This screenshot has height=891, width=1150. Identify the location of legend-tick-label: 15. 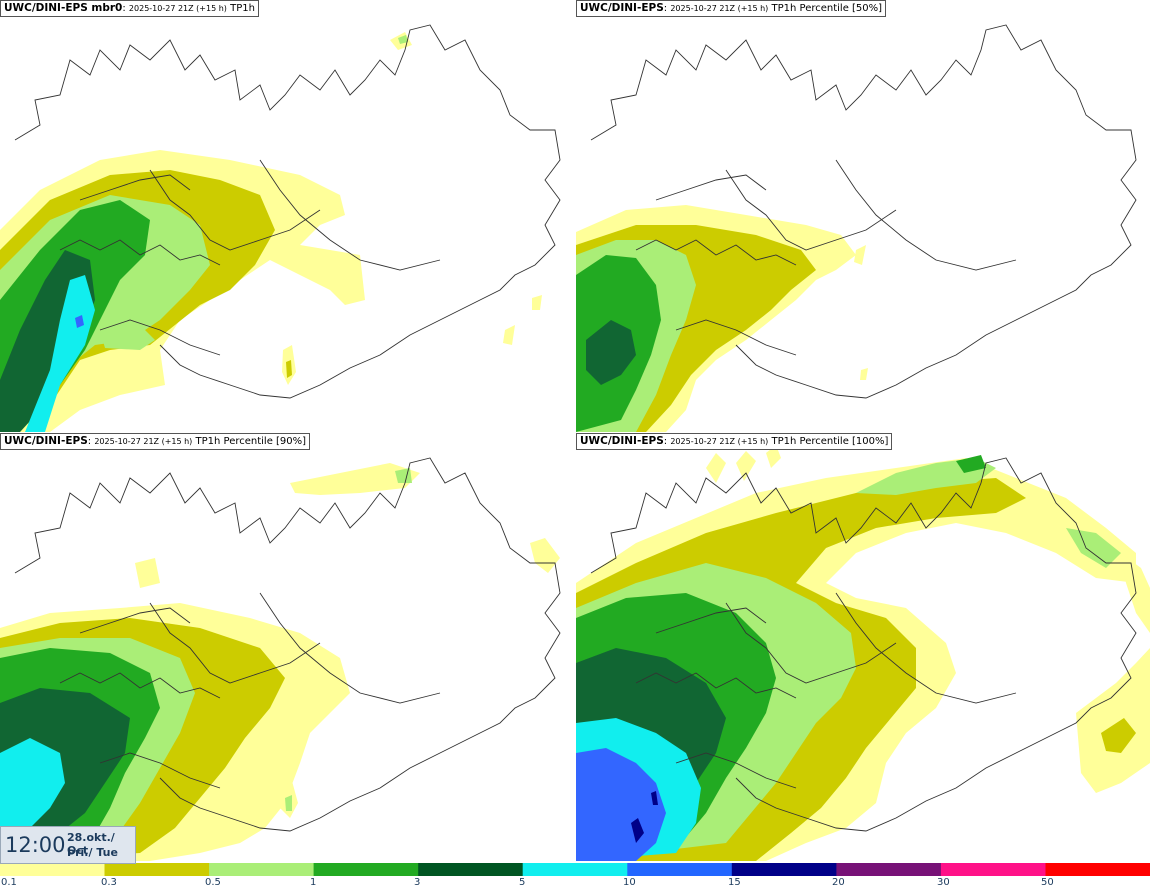
(734, 882).